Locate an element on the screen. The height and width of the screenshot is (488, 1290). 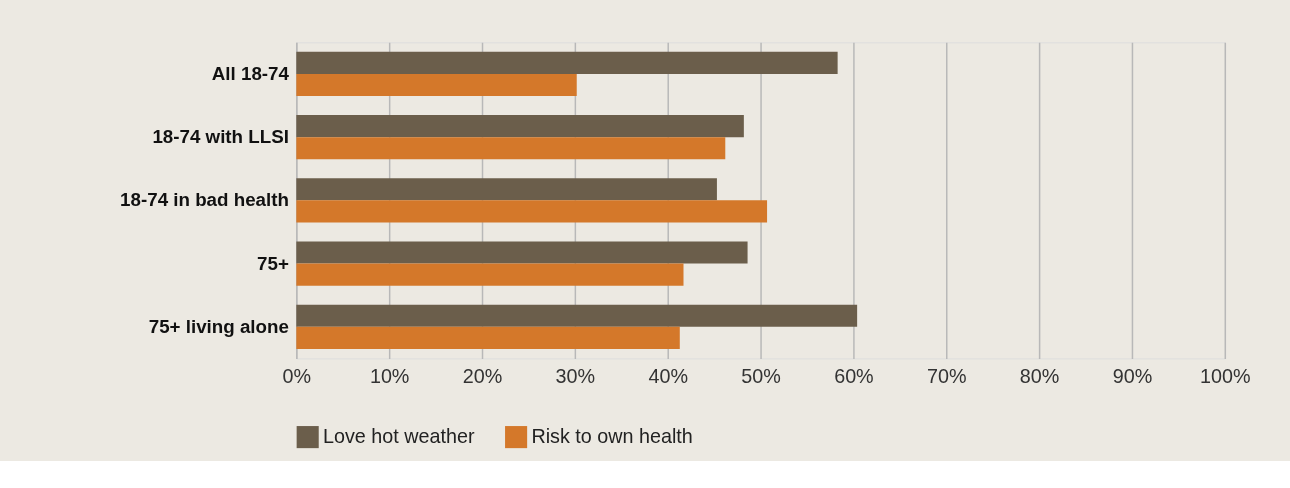
x-tick-label: 30% is located at coordinates (575, 375).